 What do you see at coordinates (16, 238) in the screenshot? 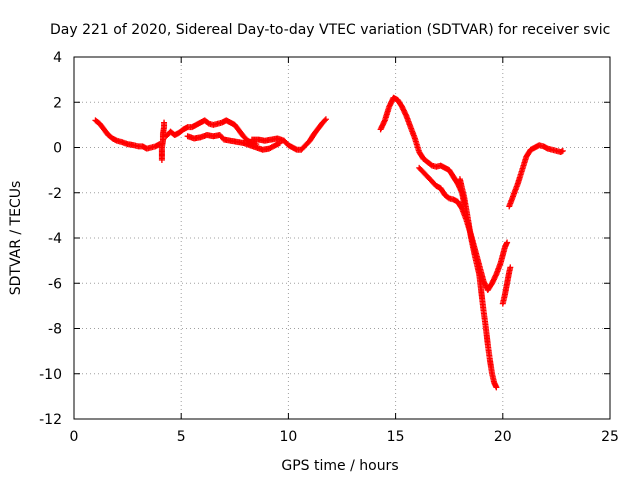
I see `y-axis-label: SDTVAR / TECUs` at bounding box center [16, 238].